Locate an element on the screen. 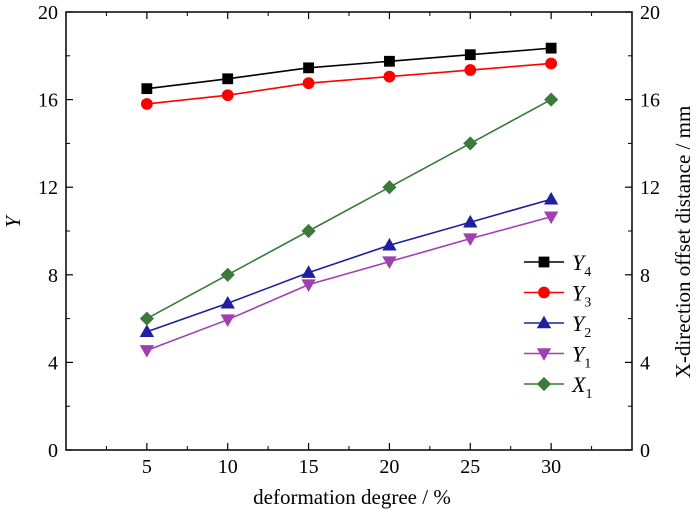  legend-item-y3: Y3 is located at coordinates (557, 296).